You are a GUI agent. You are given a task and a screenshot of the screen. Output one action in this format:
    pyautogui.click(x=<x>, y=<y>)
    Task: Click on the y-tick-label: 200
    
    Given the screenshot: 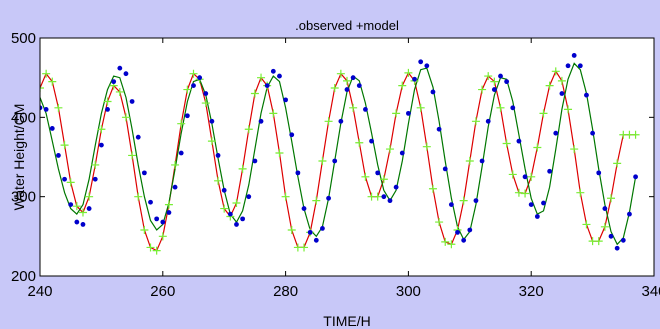 What is the action you would take?
    pyautogui.click(x=23, y=276)
    